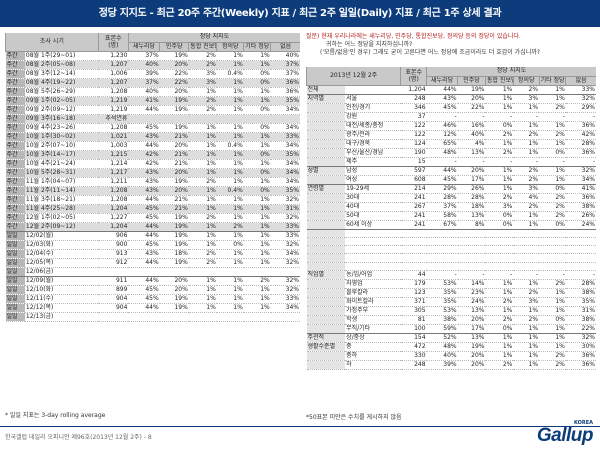 Image resolution: width=600 pixels, height=450 pixels. What do you see at coordinates (471, 81) in the screenshot?
I see `col-header-minju: 민주당` at bounding box center [471, 81].